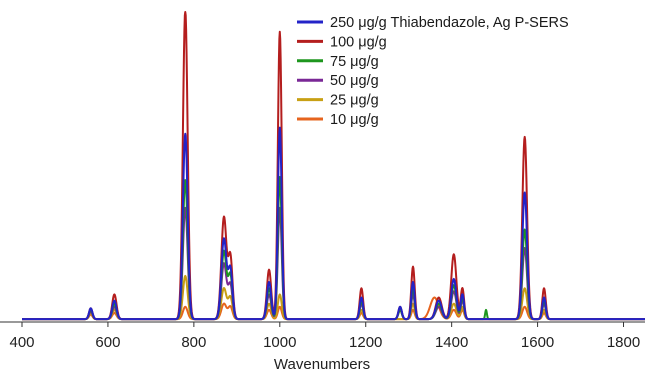 The width and height of the screenshot is (645, 372). I want to click on x-tick-label: 1600, so click(537, 342).